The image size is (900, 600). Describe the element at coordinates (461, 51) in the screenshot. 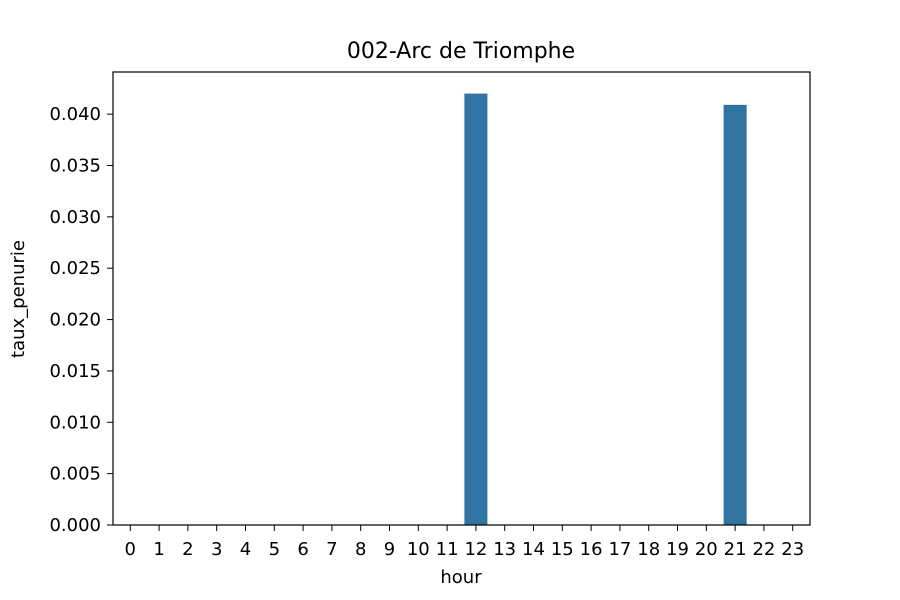

I see `chart-title: 002-Arc de Triomphe` at that location.